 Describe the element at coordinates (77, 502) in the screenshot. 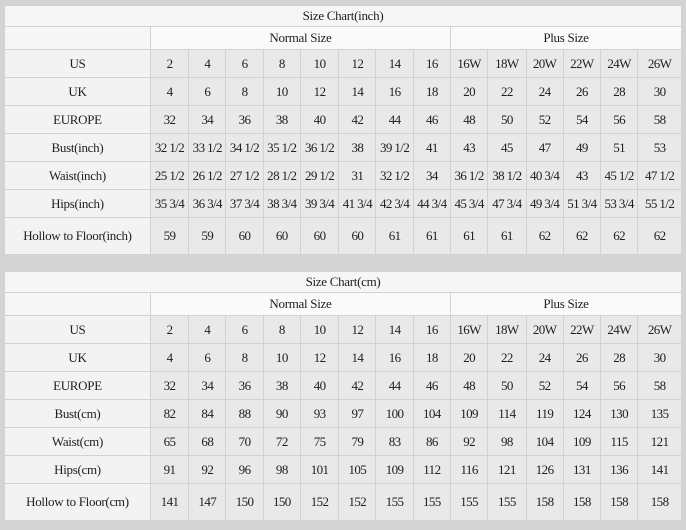

I see `row-label: Hollow to Floor(cm)` at that location.